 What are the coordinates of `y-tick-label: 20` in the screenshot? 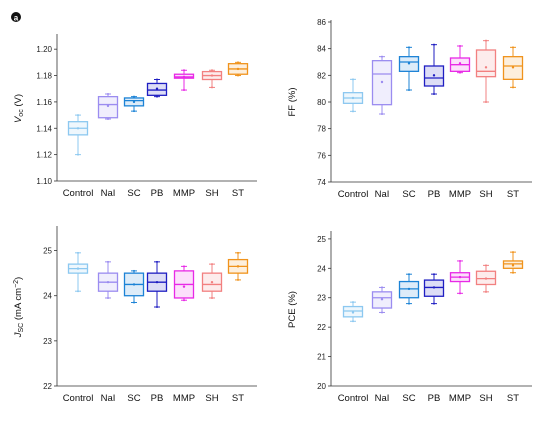 It's located at (321, 386).